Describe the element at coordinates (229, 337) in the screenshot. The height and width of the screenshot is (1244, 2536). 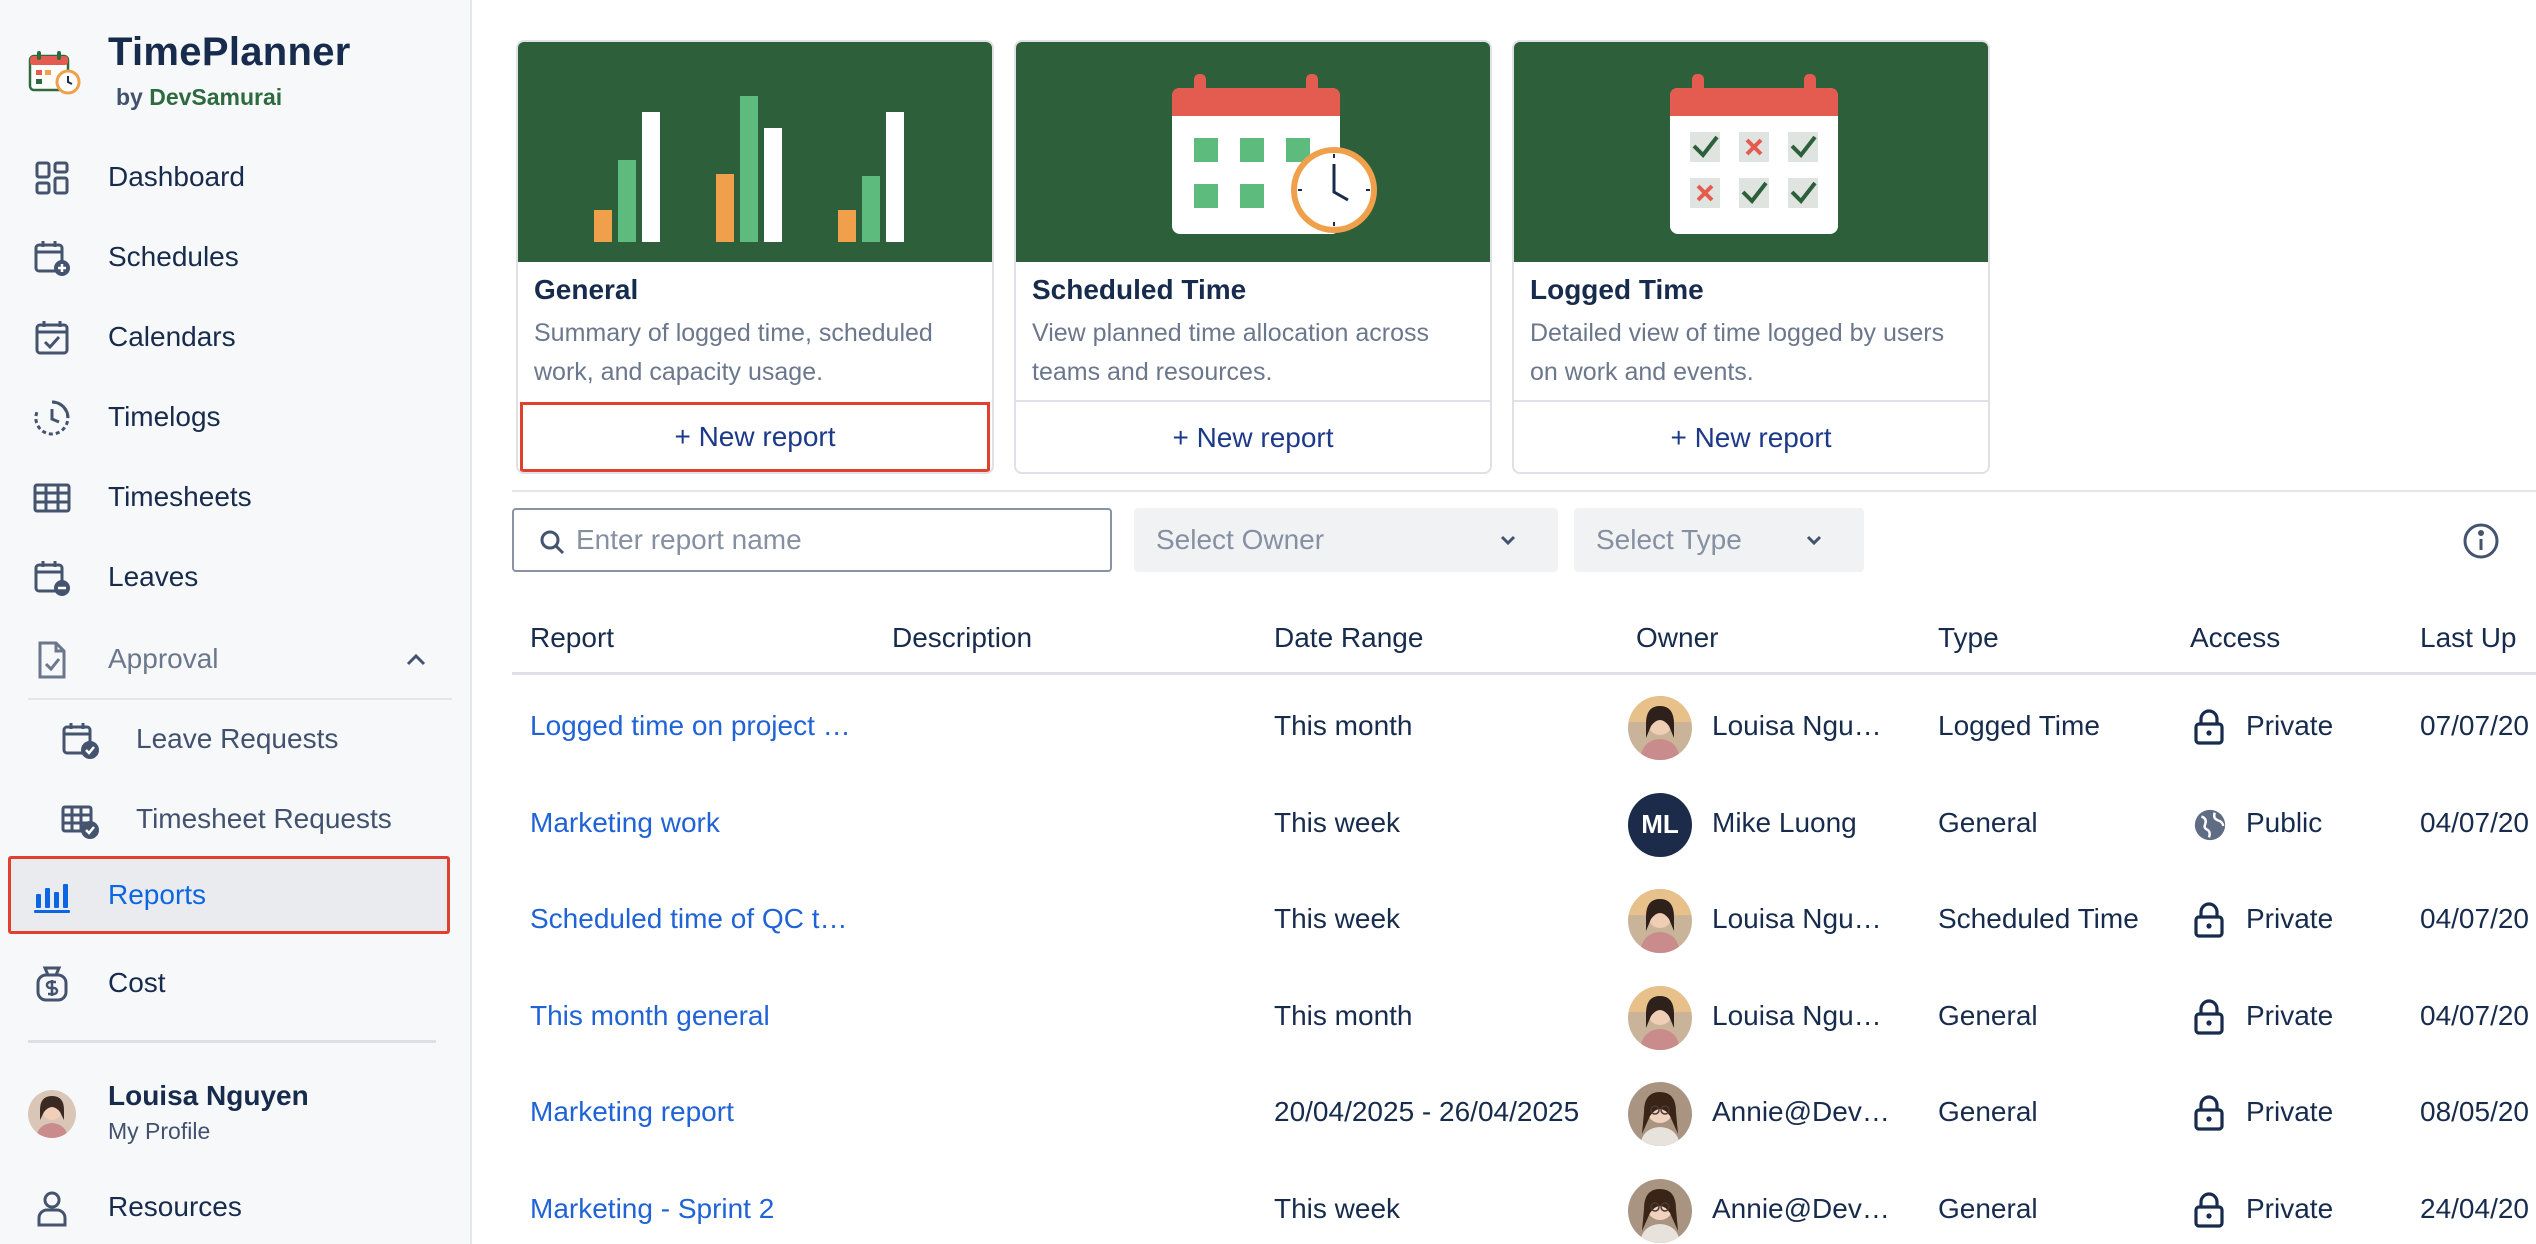
I see `sidebar-item-calendars: Calendars` at that location.